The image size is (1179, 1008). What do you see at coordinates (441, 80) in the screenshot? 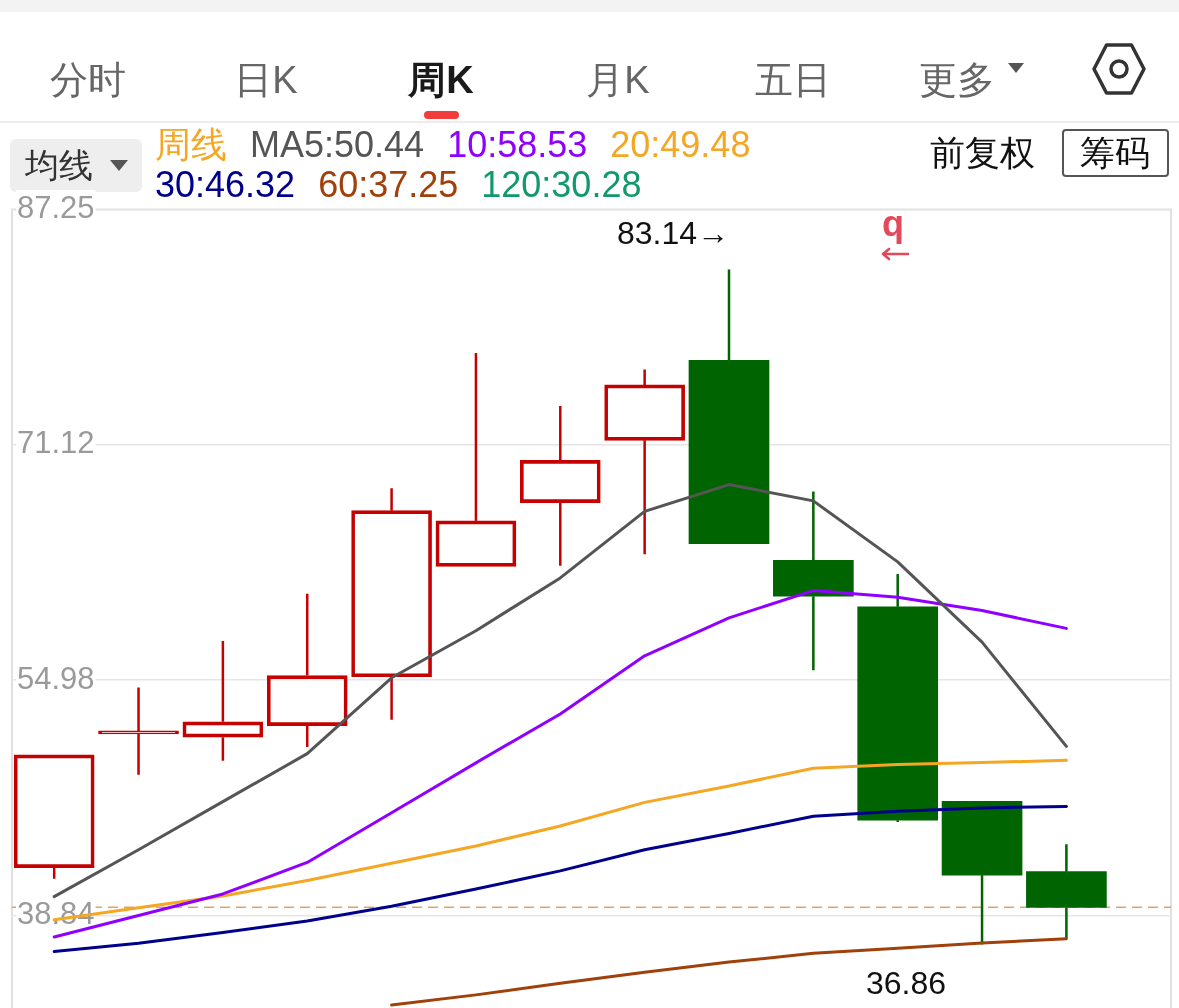
I see `text: 周K` at bounding box center [441, 80].